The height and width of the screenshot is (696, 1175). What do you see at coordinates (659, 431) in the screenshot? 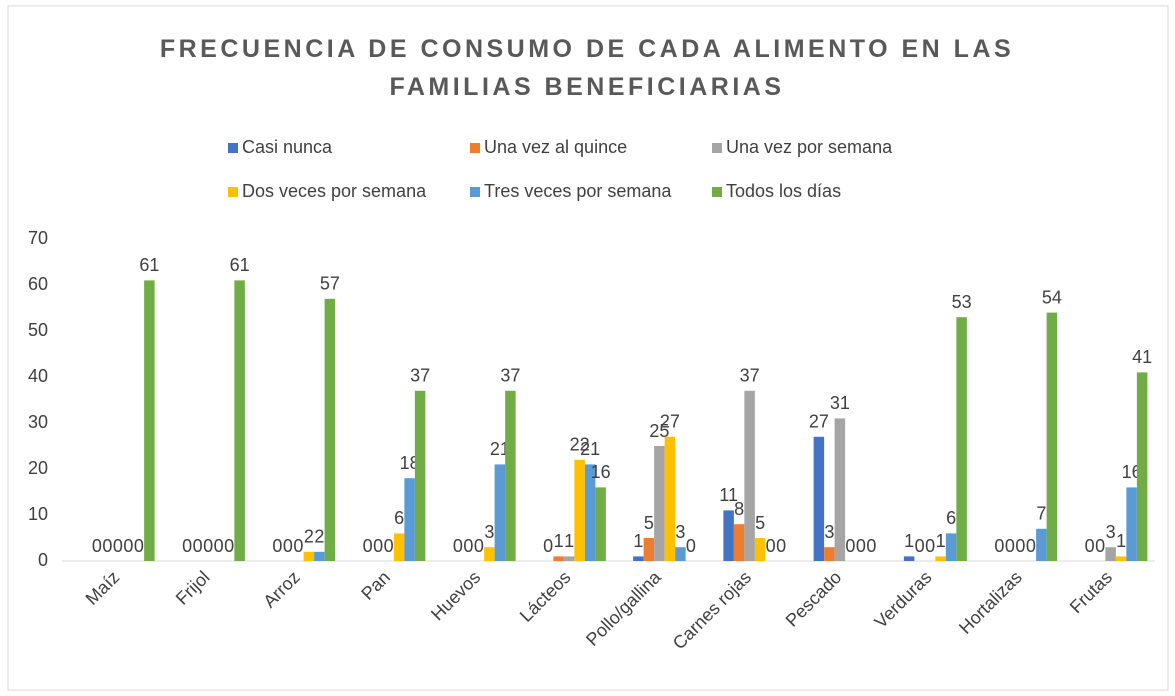
I see `data-label: 25` at bounding box center [659, 431].